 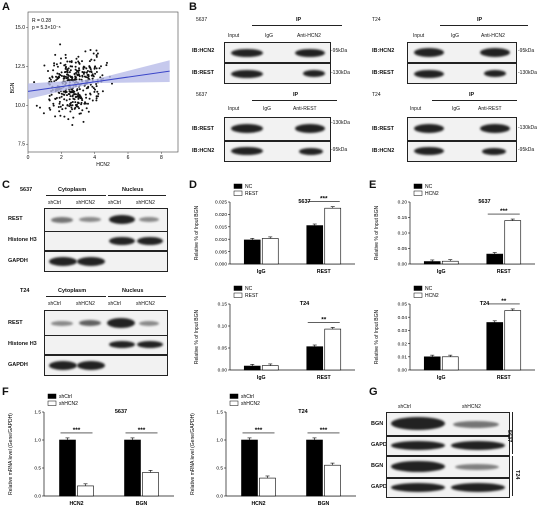 What do you see at coordinates (219, 469) in the screenshot?
I see `y-tick-label: 0.5` at bounding box center [219, 469].